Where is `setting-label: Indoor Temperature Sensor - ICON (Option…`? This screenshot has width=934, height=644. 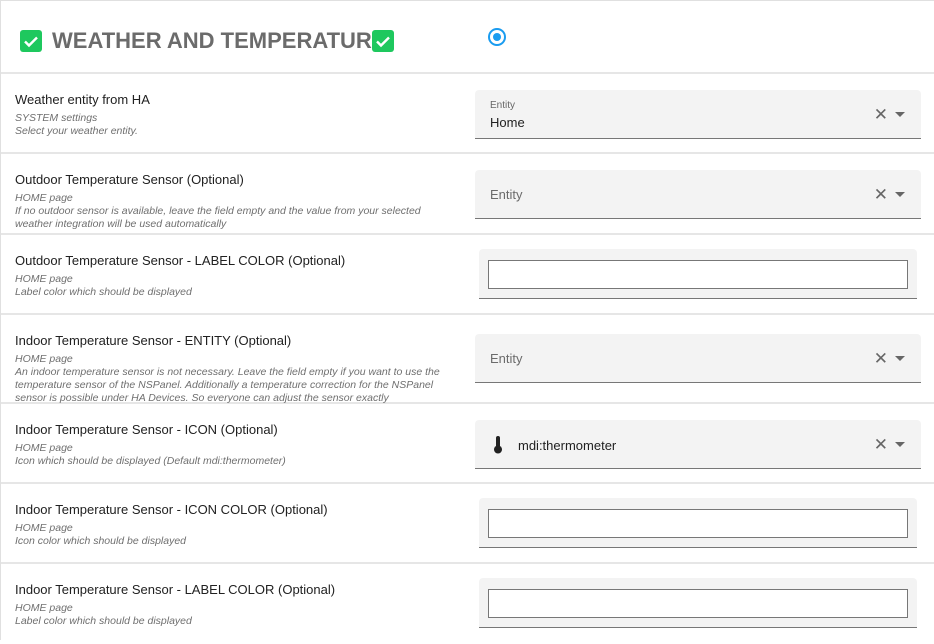
setting-label: Indoor Temperature Sensor - ICON (Option… is located at coordinates (146, 429).